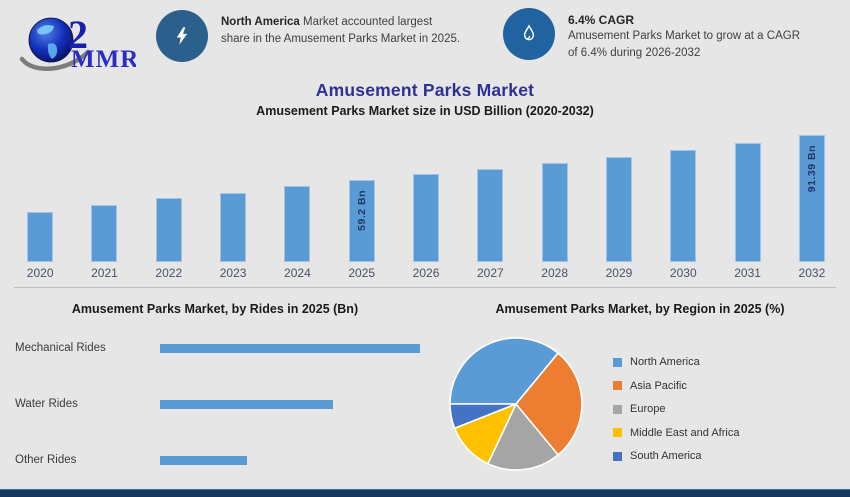 This screenshot has width=850, height=497. I want to click on bar-column-2020: 2020, so click(40, 204).